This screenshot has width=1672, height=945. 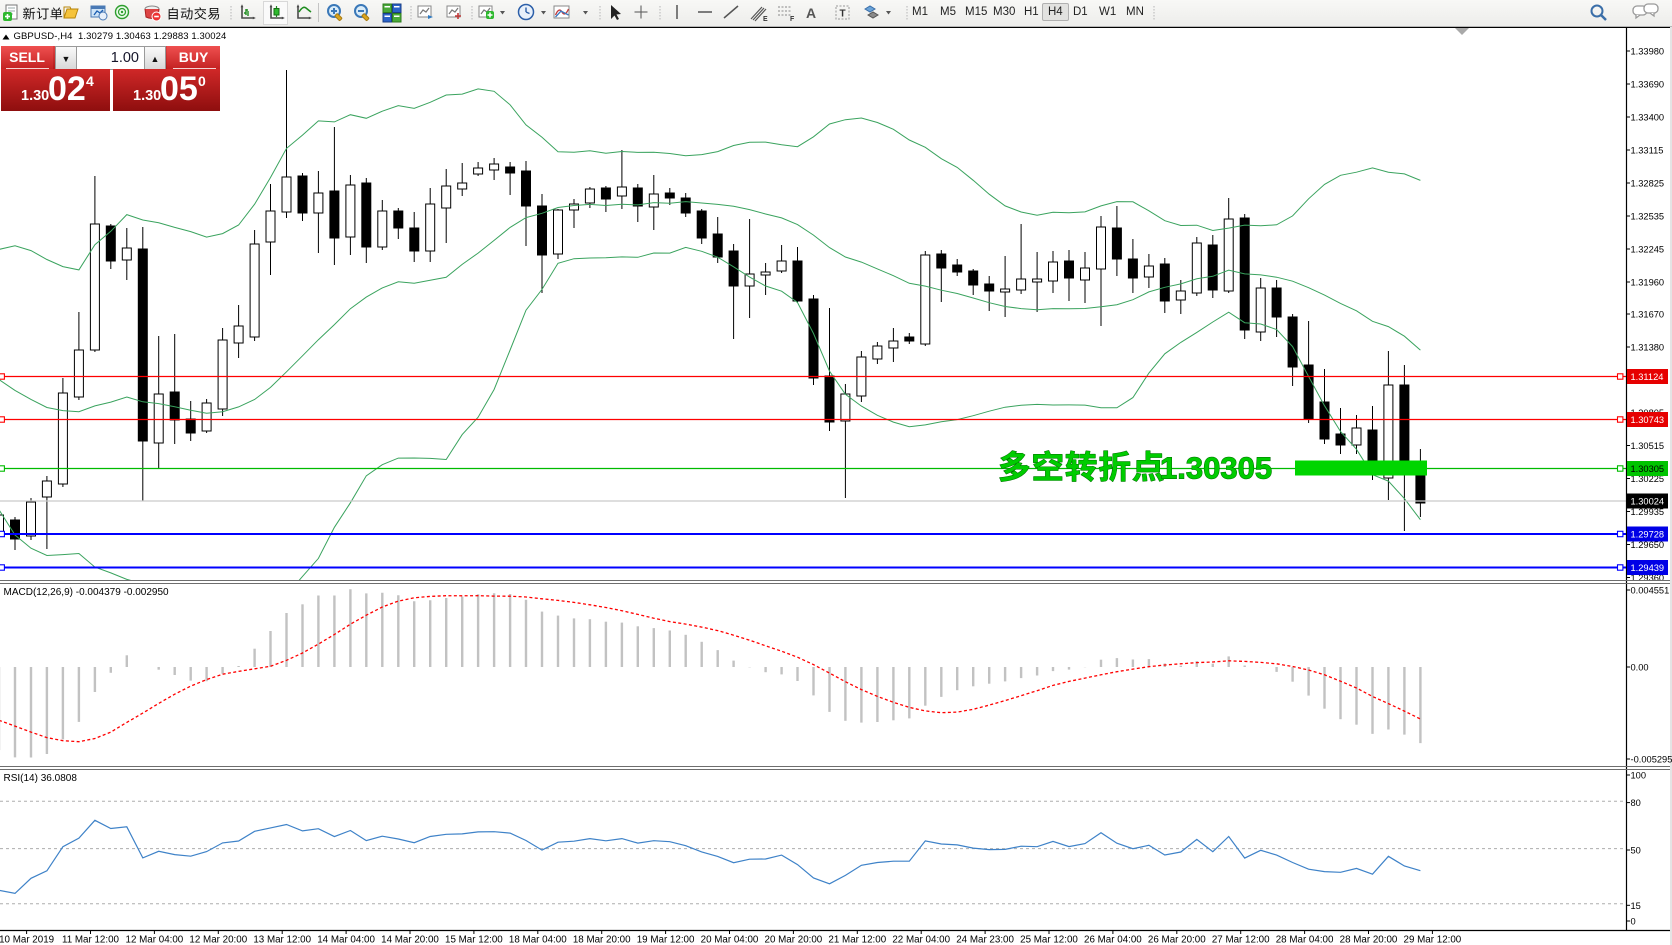 I want to click on svg-text: 1.33690, so click(x=1648, y=85).